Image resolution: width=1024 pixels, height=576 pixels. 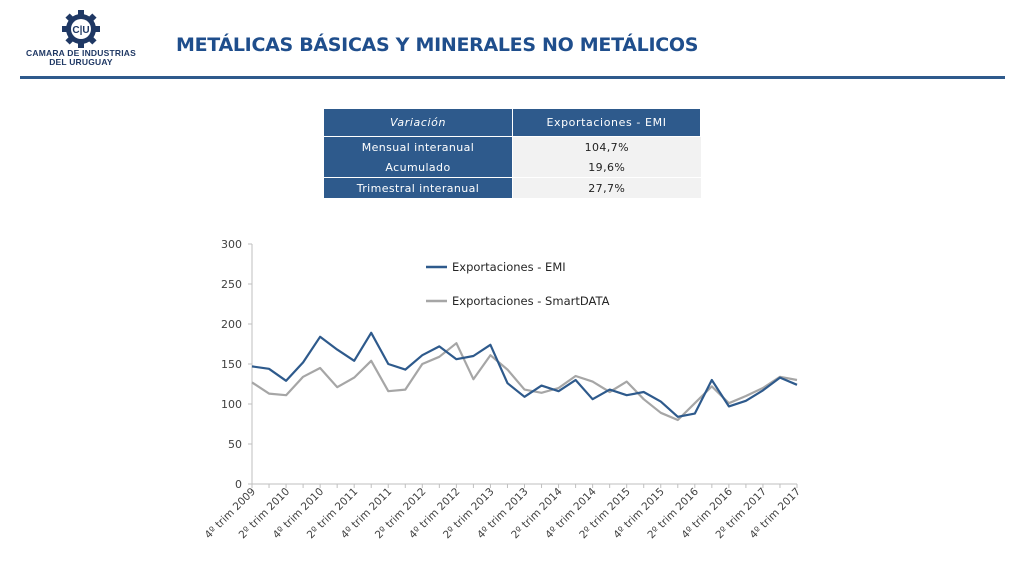 I want to click on legend-item-smartdata-label: Exportaciones - SmartDATA, so click(x=531, y=301).